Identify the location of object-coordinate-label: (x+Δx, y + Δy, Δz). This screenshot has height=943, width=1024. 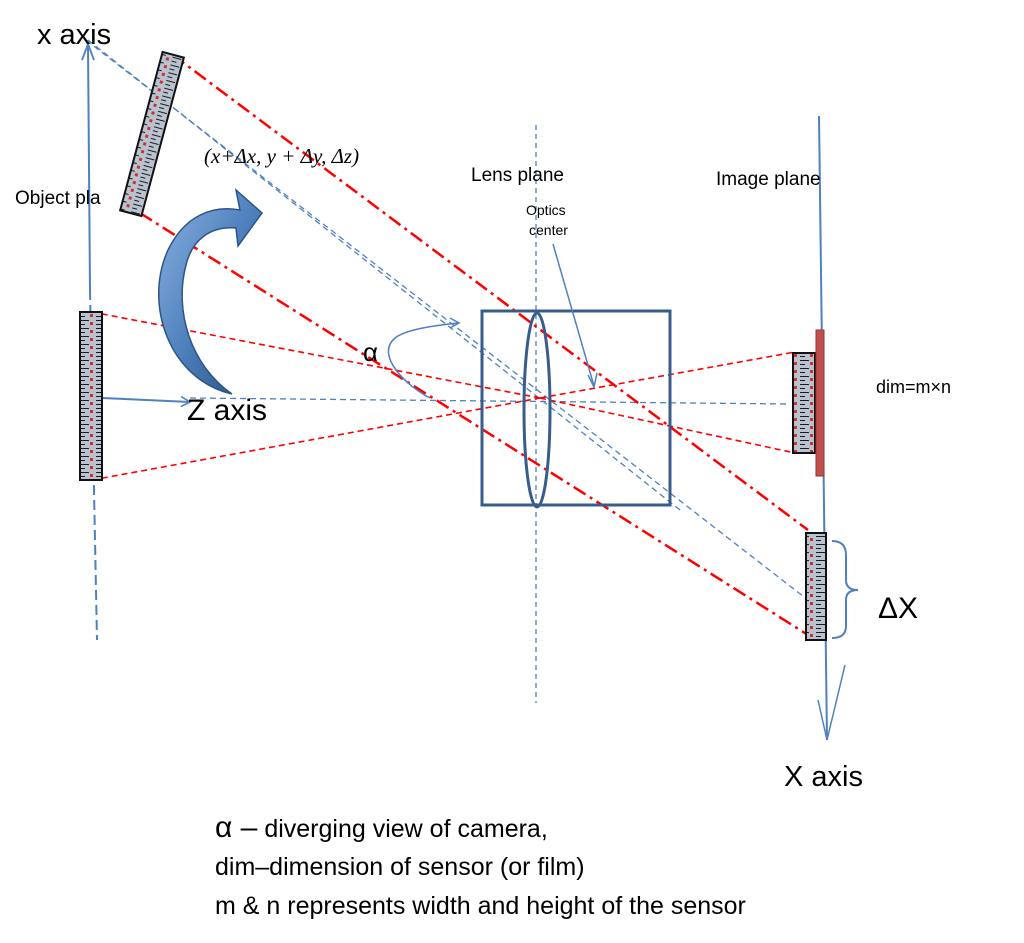
(282, 156).